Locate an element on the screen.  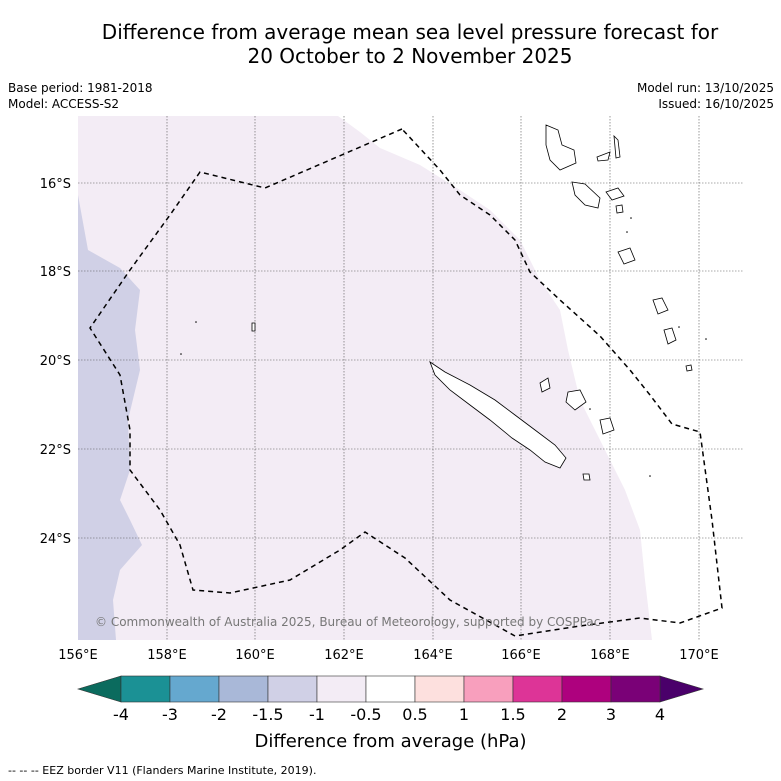
loyalty-island-lifou is located at coordinates (576, 400).